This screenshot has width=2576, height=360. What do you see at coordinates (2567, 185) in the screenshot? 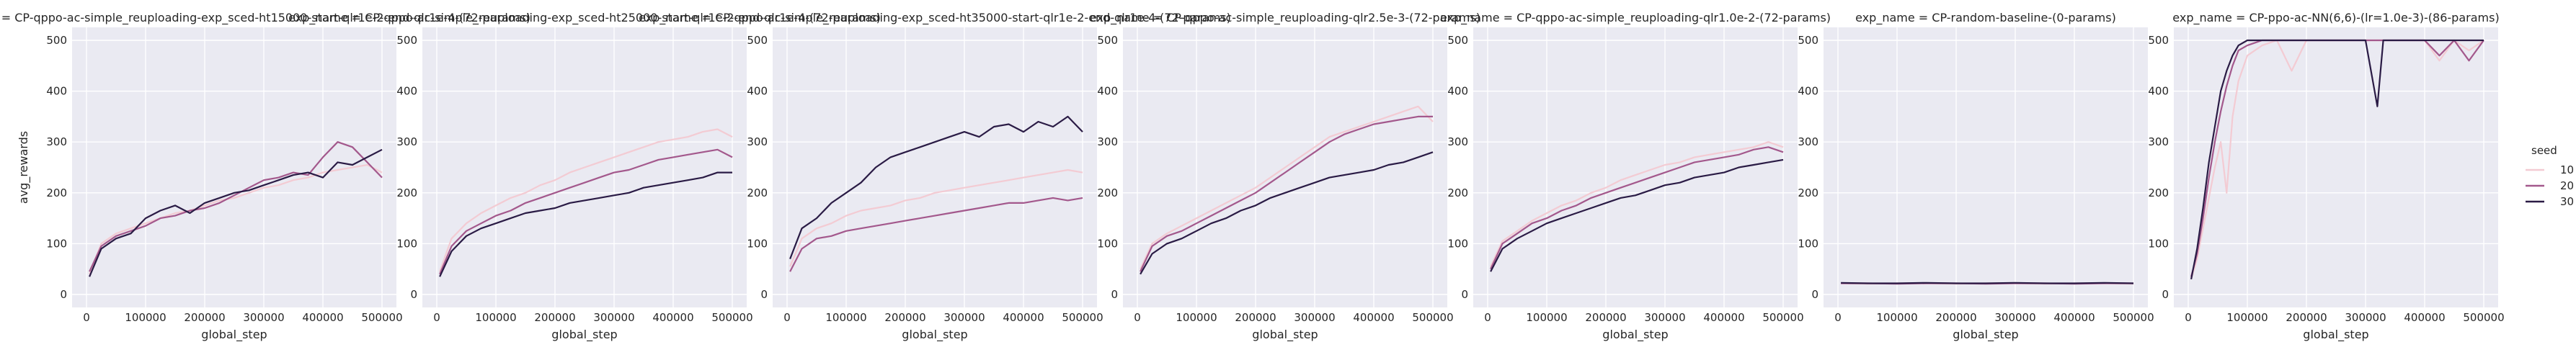
I see `legend-label: 20` at bounding box center [2567, 185].